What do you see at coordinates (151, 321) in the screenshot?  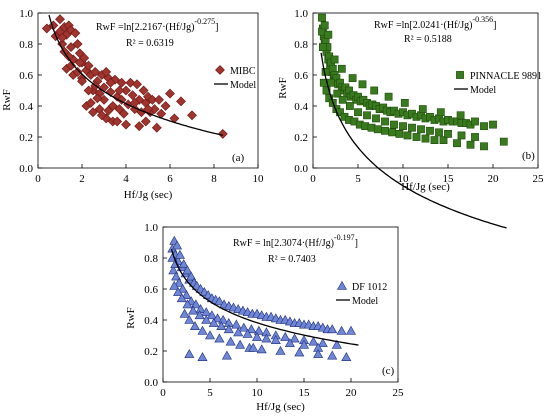 I see `y-tick-label: 0.4` at bounding box center [151, 321].